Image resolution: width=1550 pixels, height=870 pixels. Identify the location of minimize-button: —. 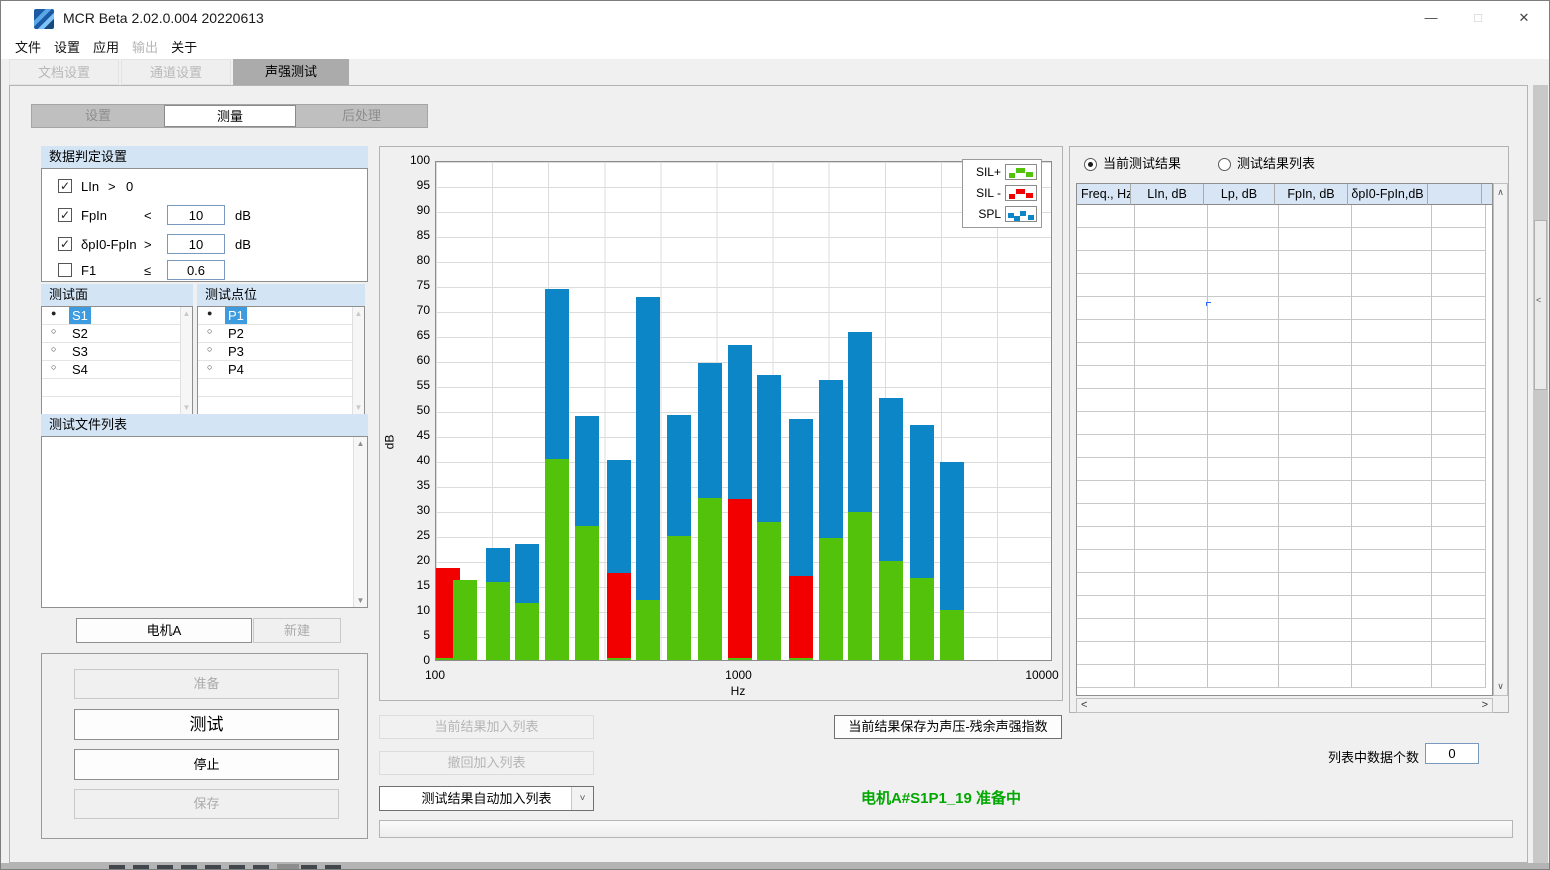
(1431, 17).